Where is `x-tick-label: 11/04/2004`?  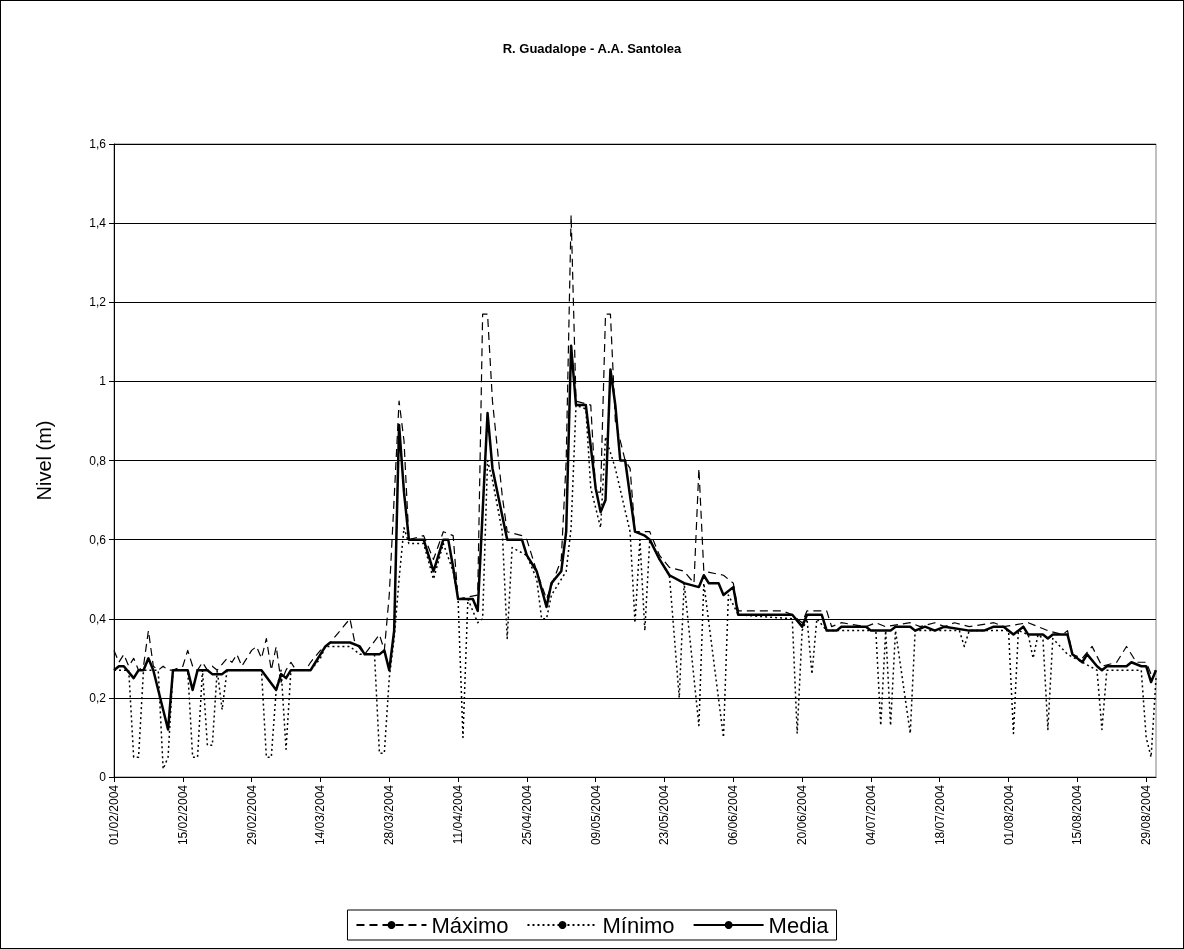 x-tick-label: 11/04/2004 is located at coordinates (458, 814).